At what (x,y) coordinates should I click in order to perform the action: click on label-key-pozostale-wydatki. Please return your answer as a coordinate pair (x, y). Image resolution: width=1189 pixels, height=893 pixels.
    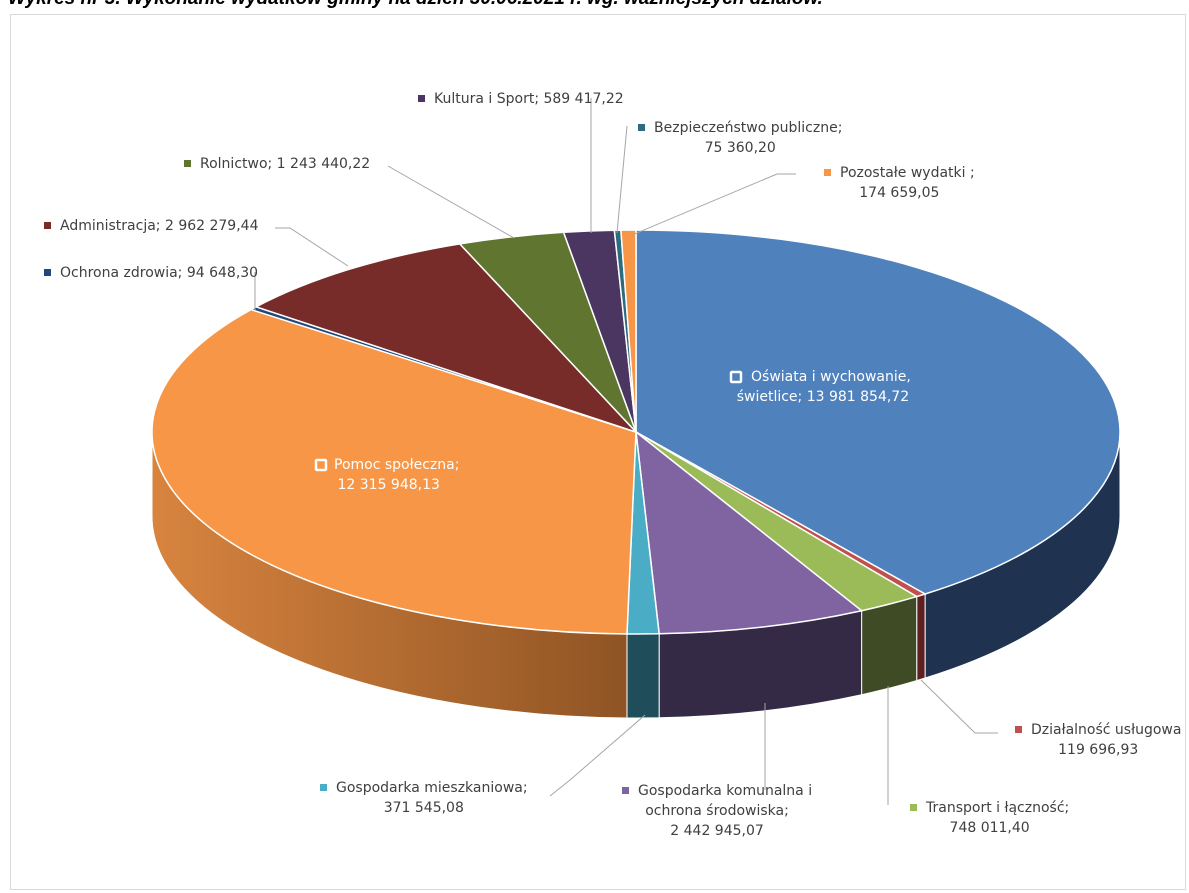
    Looking at the image, I should click on (827, 172).